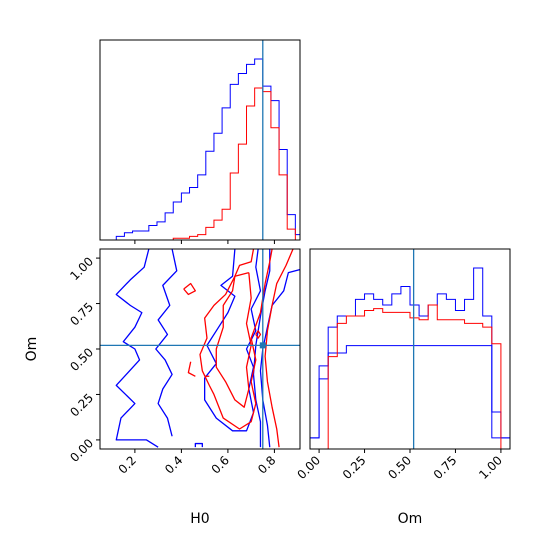  Describe the element at coordinates (410, 519) in the screenshot. I see `om-axis-label-x: Om` at that location.